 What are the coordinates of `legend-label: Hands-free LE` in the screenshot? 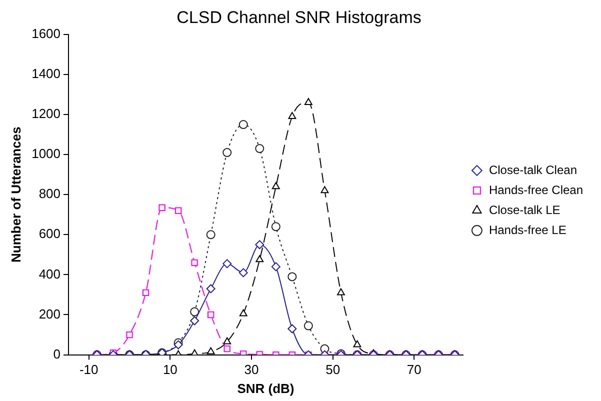 It's located at (527, 229).